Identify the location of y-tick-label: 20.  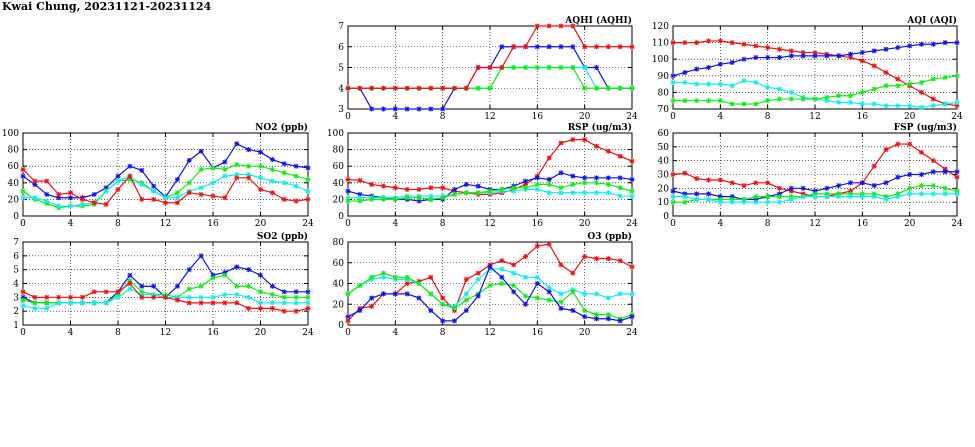
(339, 305).